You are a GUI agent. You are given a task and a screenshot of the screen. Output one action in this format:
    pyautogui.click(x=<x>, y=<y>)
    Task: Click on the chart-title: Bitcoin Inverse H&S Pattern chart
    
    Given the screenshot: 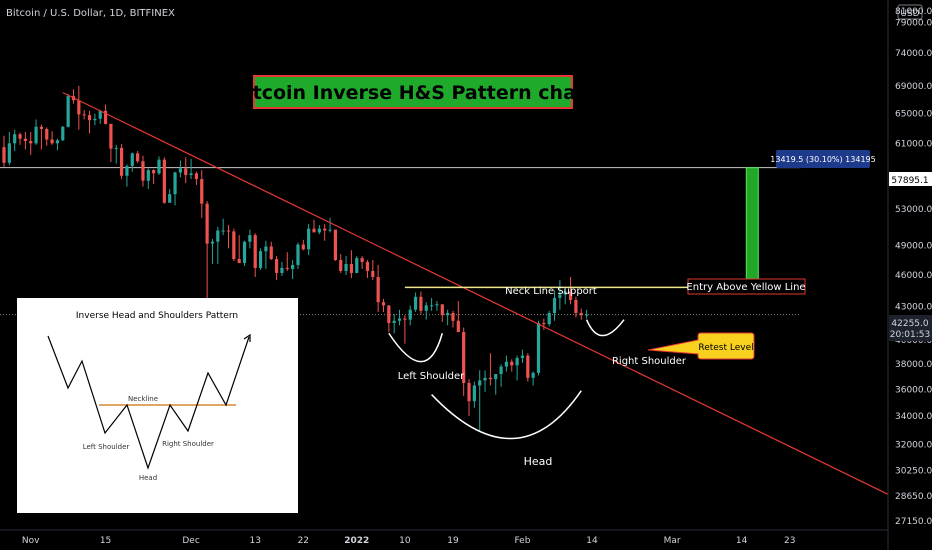 What is the action you would take?
    pyautogui.click(x=413, y=93)
    